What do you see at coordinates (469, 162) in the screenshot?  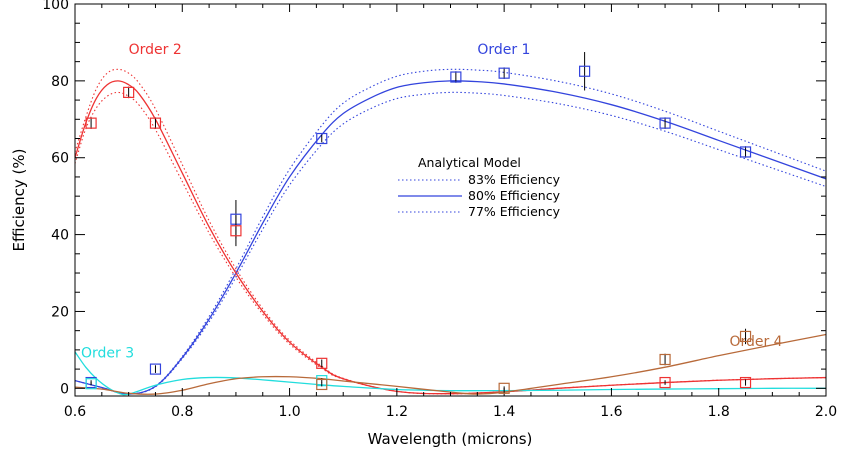 I see `legend-title: Analytical Model` at bounding box center [469, 162].